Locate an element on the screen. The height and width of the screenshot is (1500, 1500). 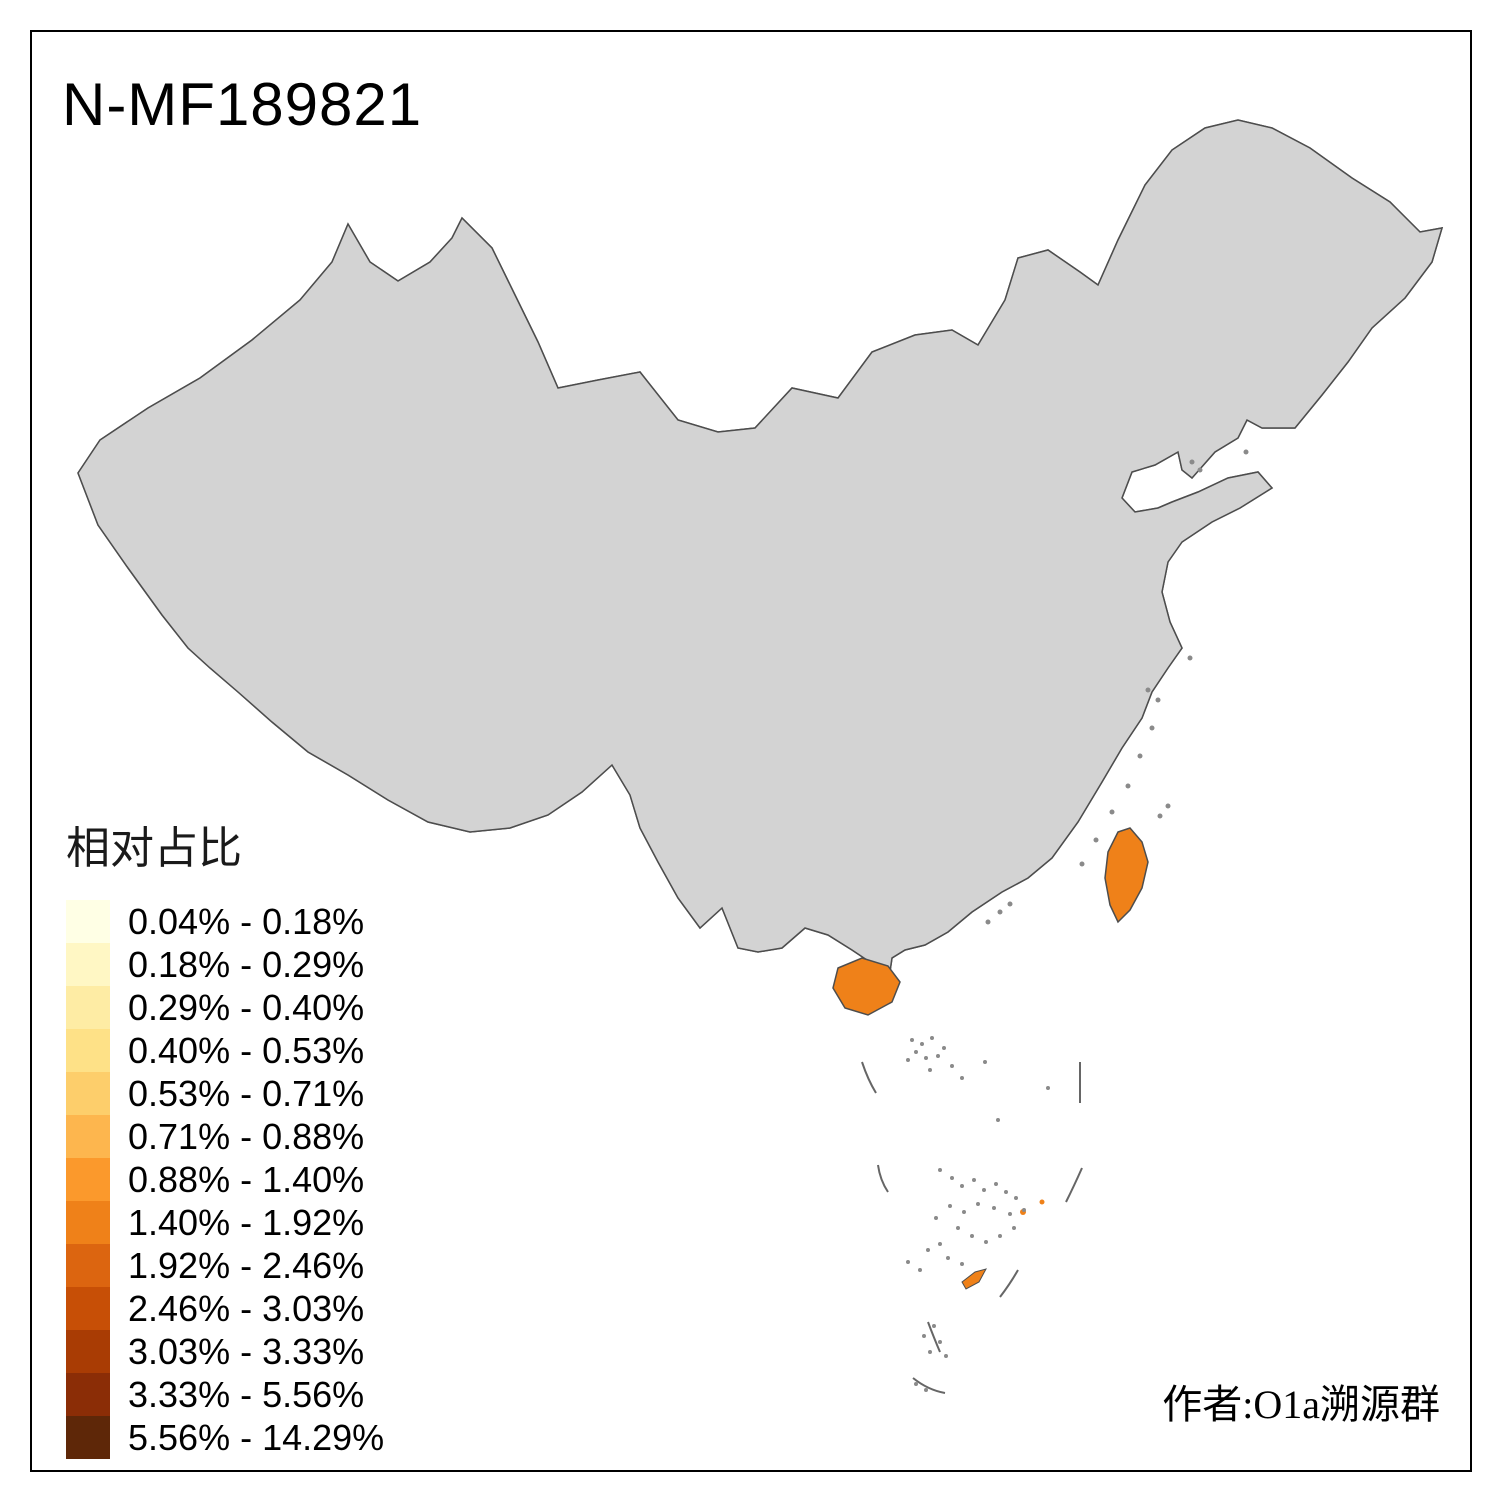
dongsha-islet is located at coordinates (974, 1279).